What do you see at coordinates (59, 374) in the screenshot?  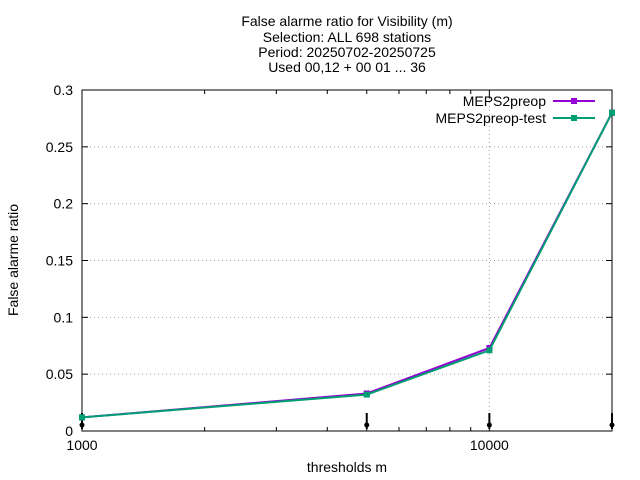 I see `y-tick-label: 0.05` at bounding box center [59, 374].